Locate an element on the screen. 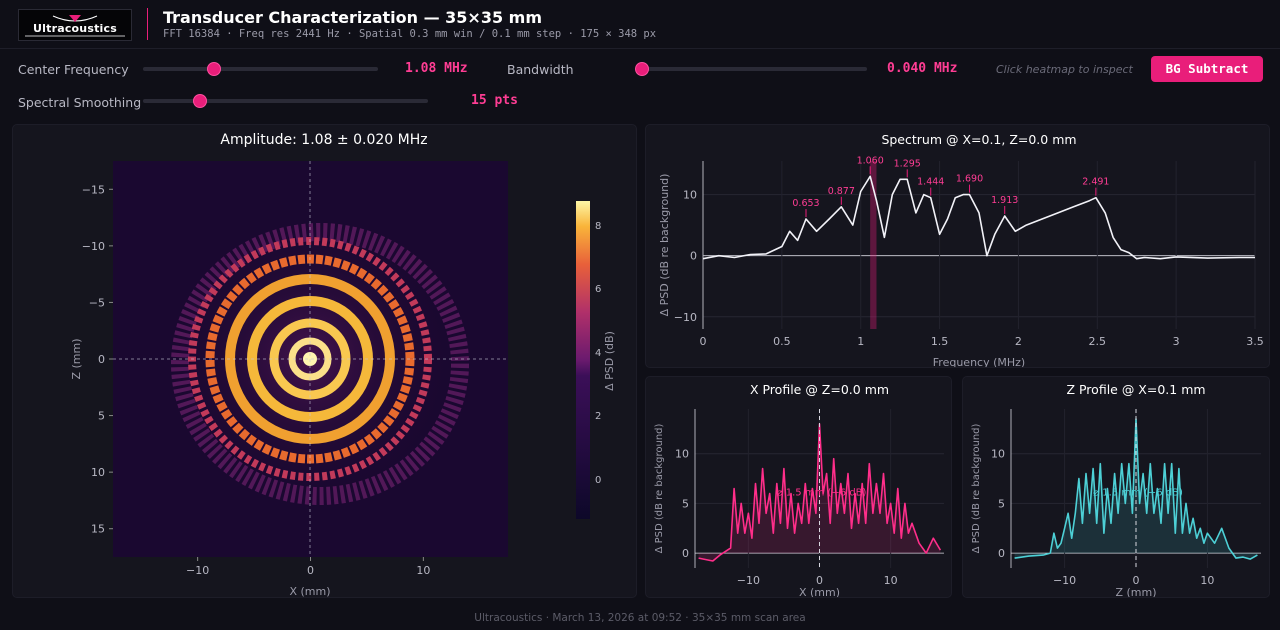 This screenshot has height=630, width=1280. colorbar-label: Δ PSD (dB) is located at coordinates (609, 361).